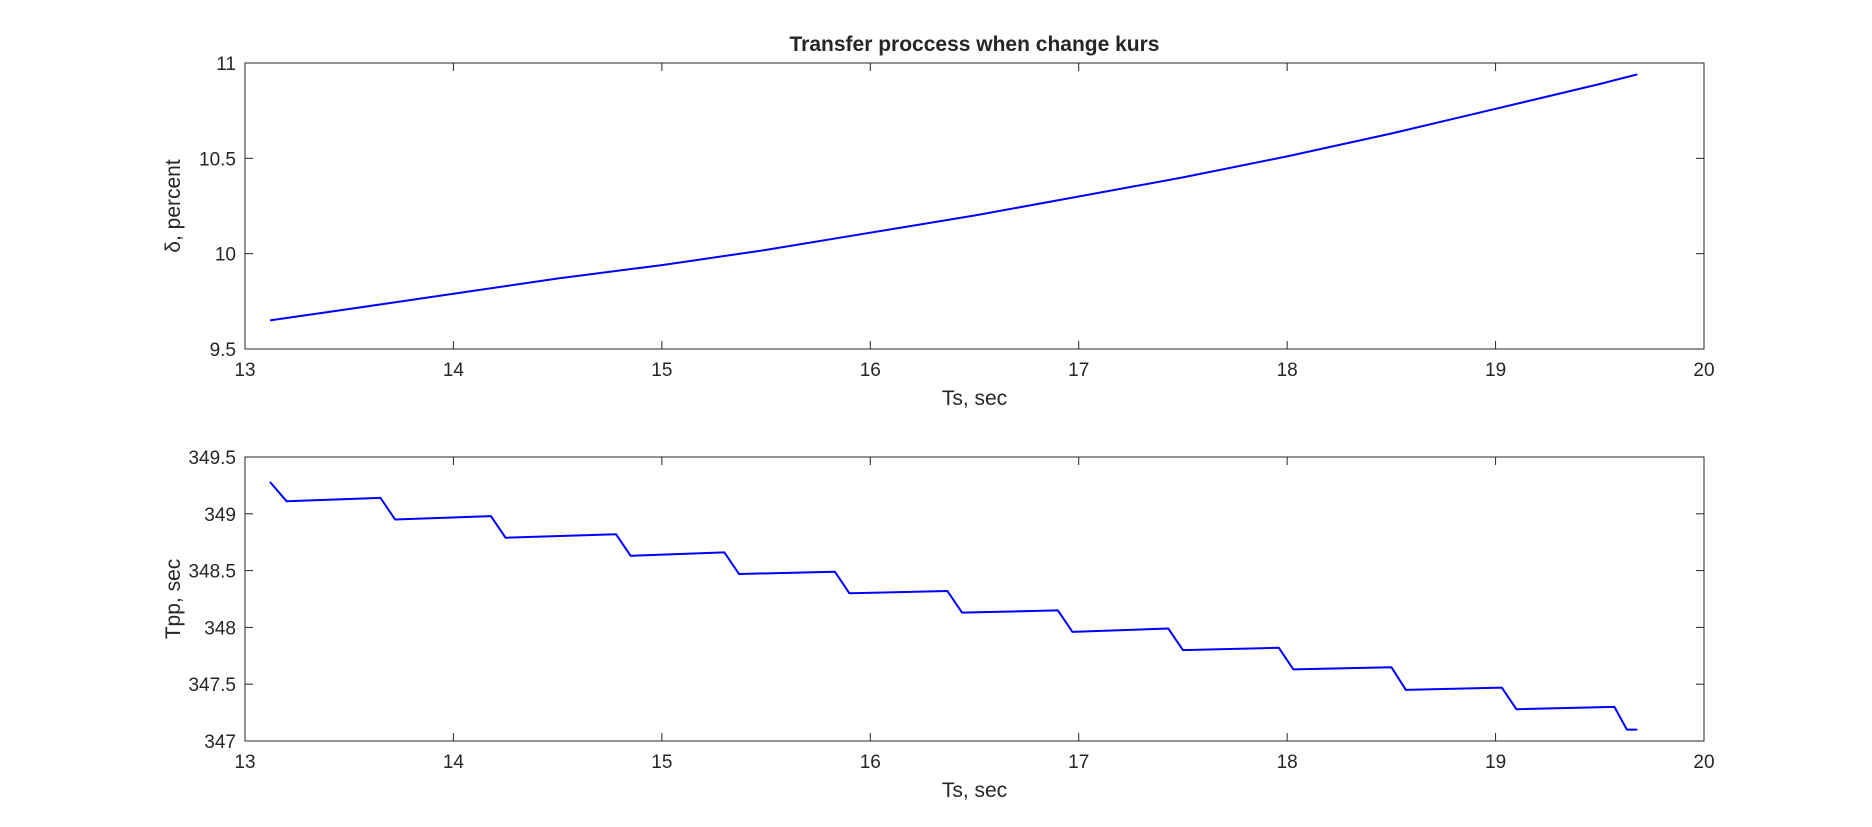 This screenshot has height=827, width=1872. I want to click on y-tick-label: 347, so click(220, 742).